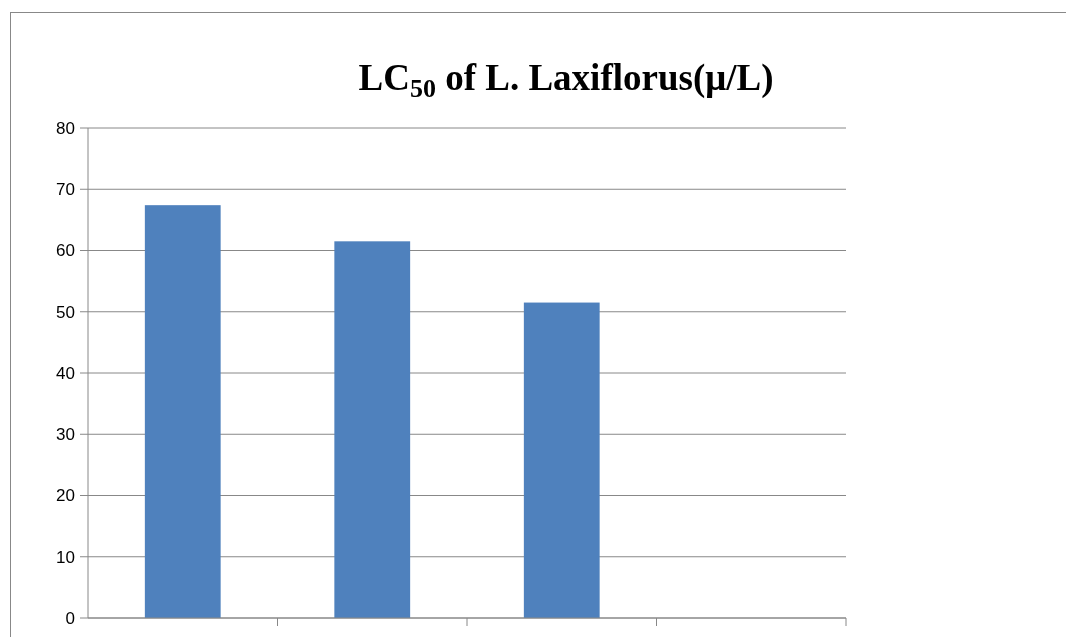  I want to click on y-tick-label: 30, so click(65, 435).